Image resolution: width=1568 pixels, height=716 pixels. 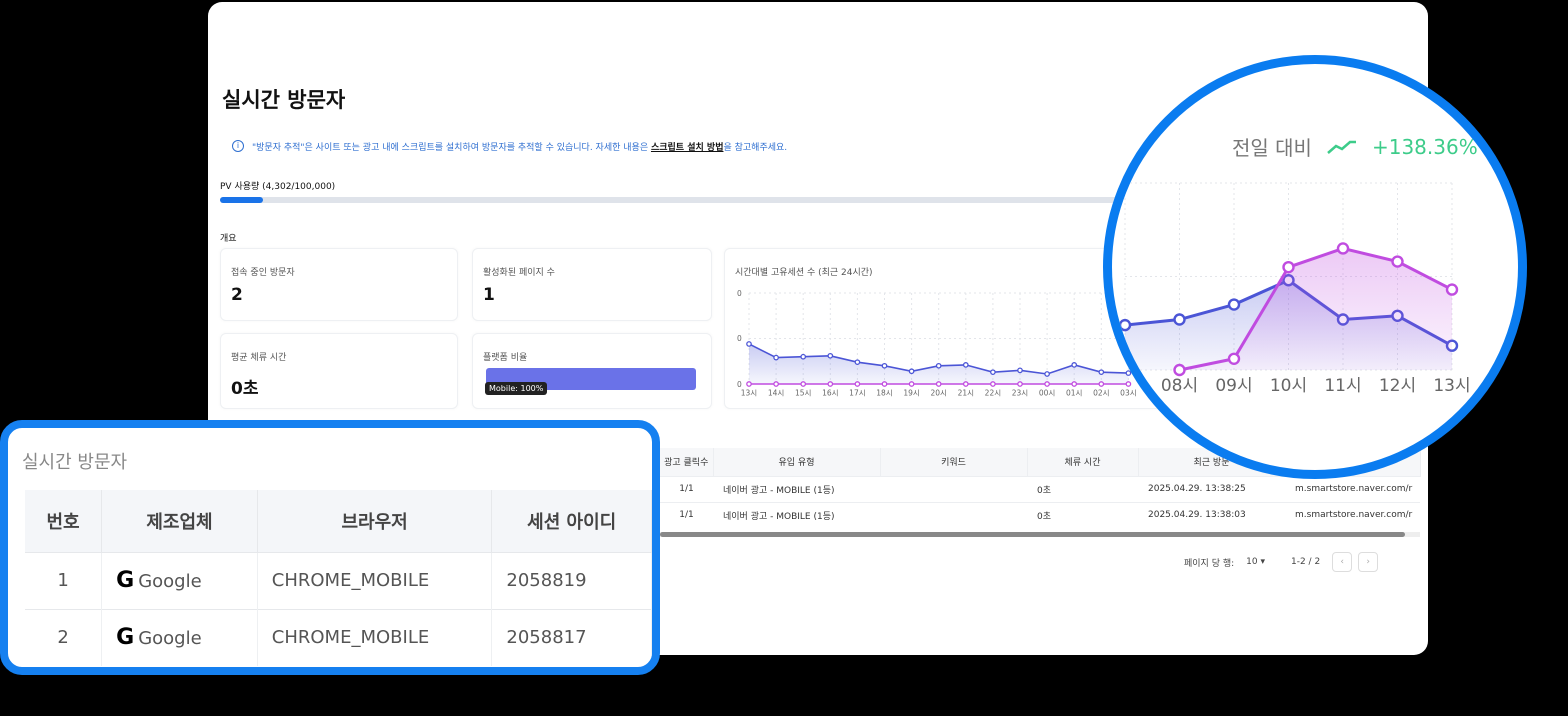 I want to click on session-id-cell: 2058819, so click(x=571, y=580).